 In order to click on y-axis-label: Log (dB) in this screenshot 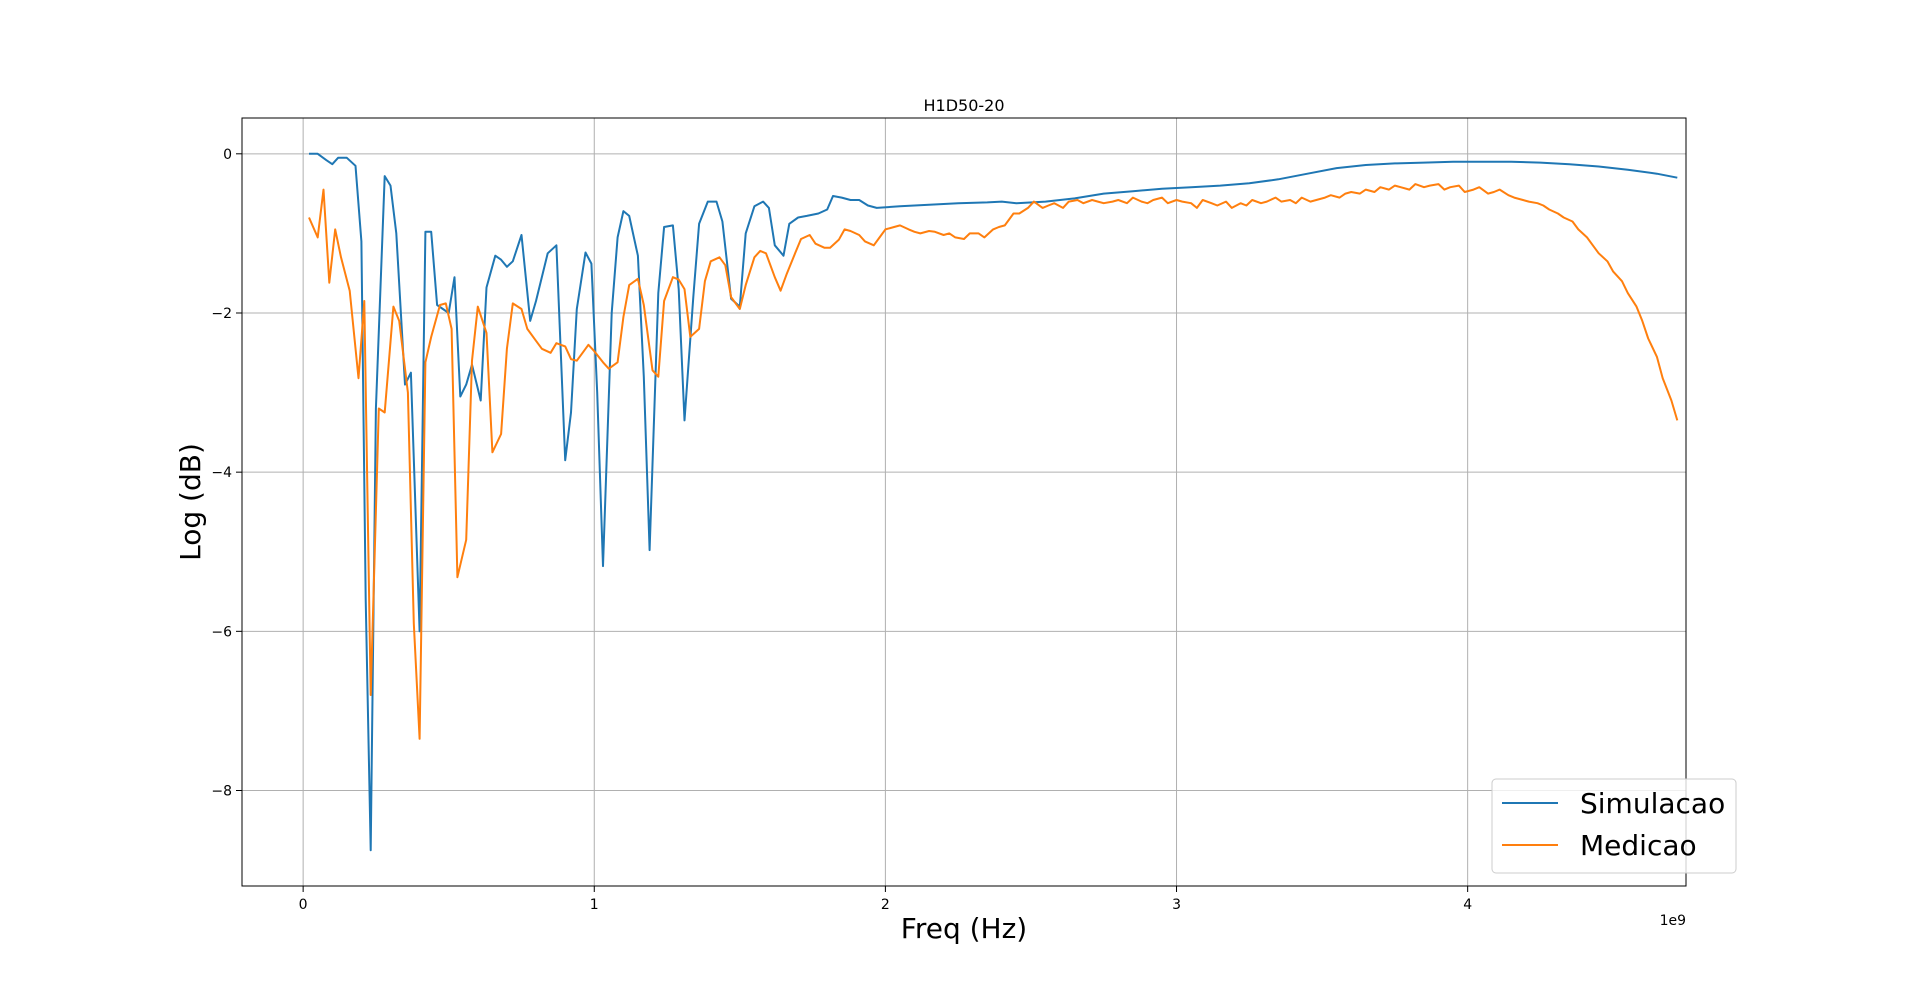, I will do `click(190, 502)`.